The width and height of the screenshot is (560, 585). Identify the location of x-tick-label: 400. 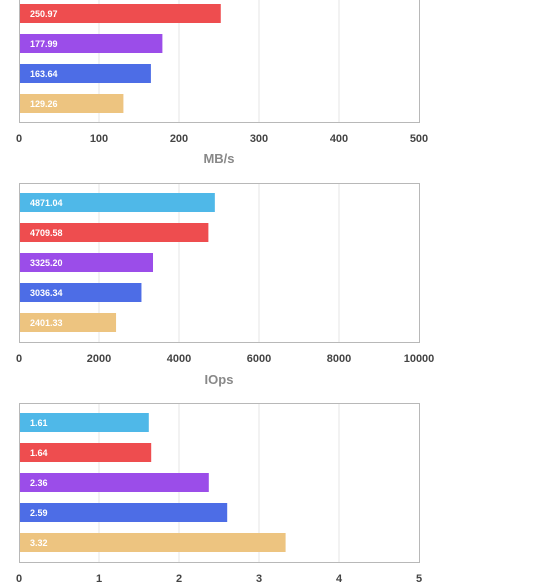
(339, 139).